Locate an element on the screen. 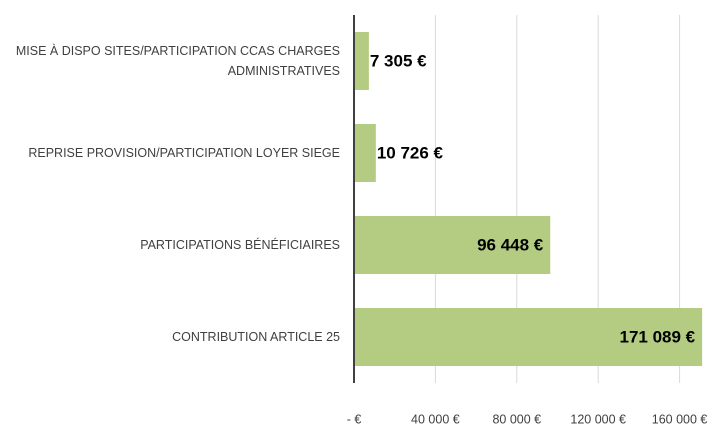 The image size is (712, 427). x-tick-label: 40 000 € is located at coordinates (435, 419).